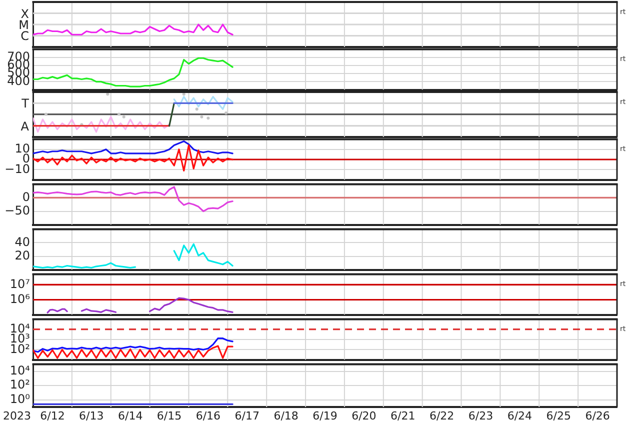 The height and width of the screenshot is (424, 634). What do you see at coordinates (20, 399) in the screenshot?
I see `y-tick-label: 10⁰` at bounding box center [20, 399].